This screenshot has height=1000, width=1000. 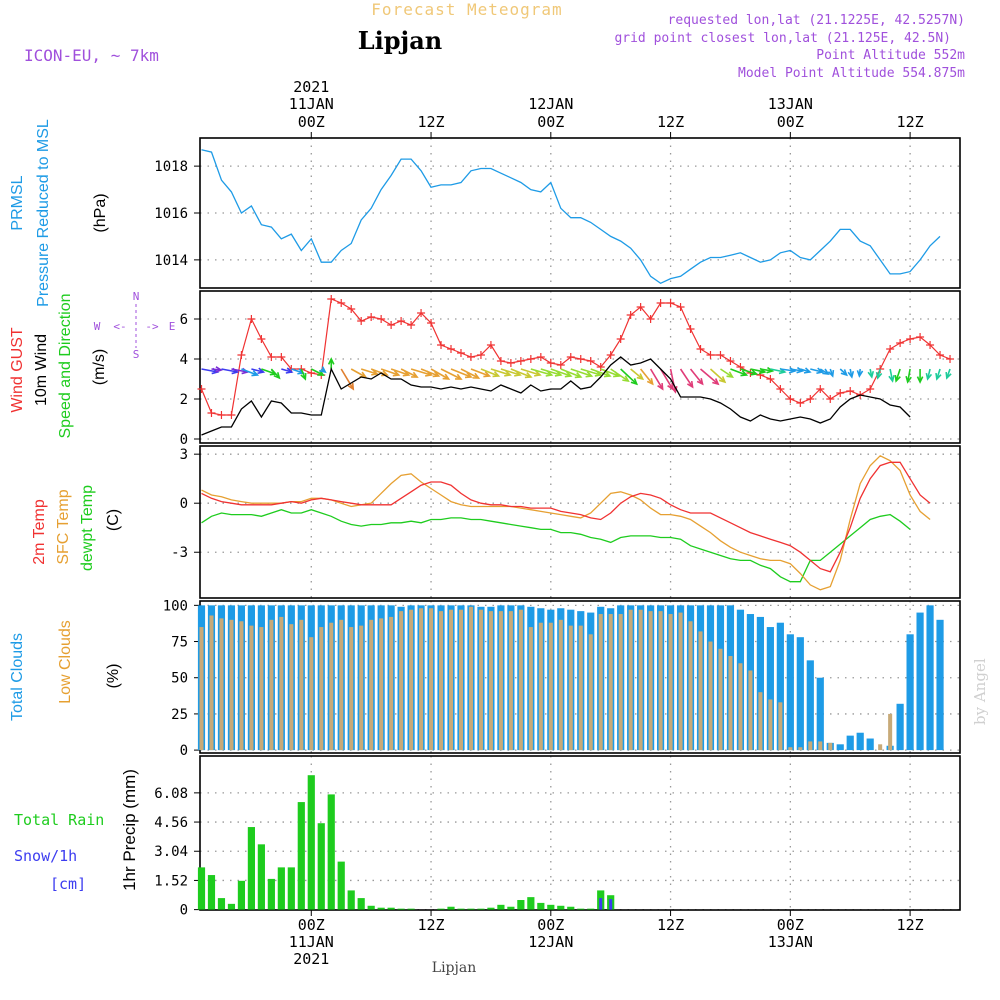 What do you see at coordinates (670, 122) in the screenshot?
I see `top-xtick-label: 12Z` at bounding box center [670, 122].